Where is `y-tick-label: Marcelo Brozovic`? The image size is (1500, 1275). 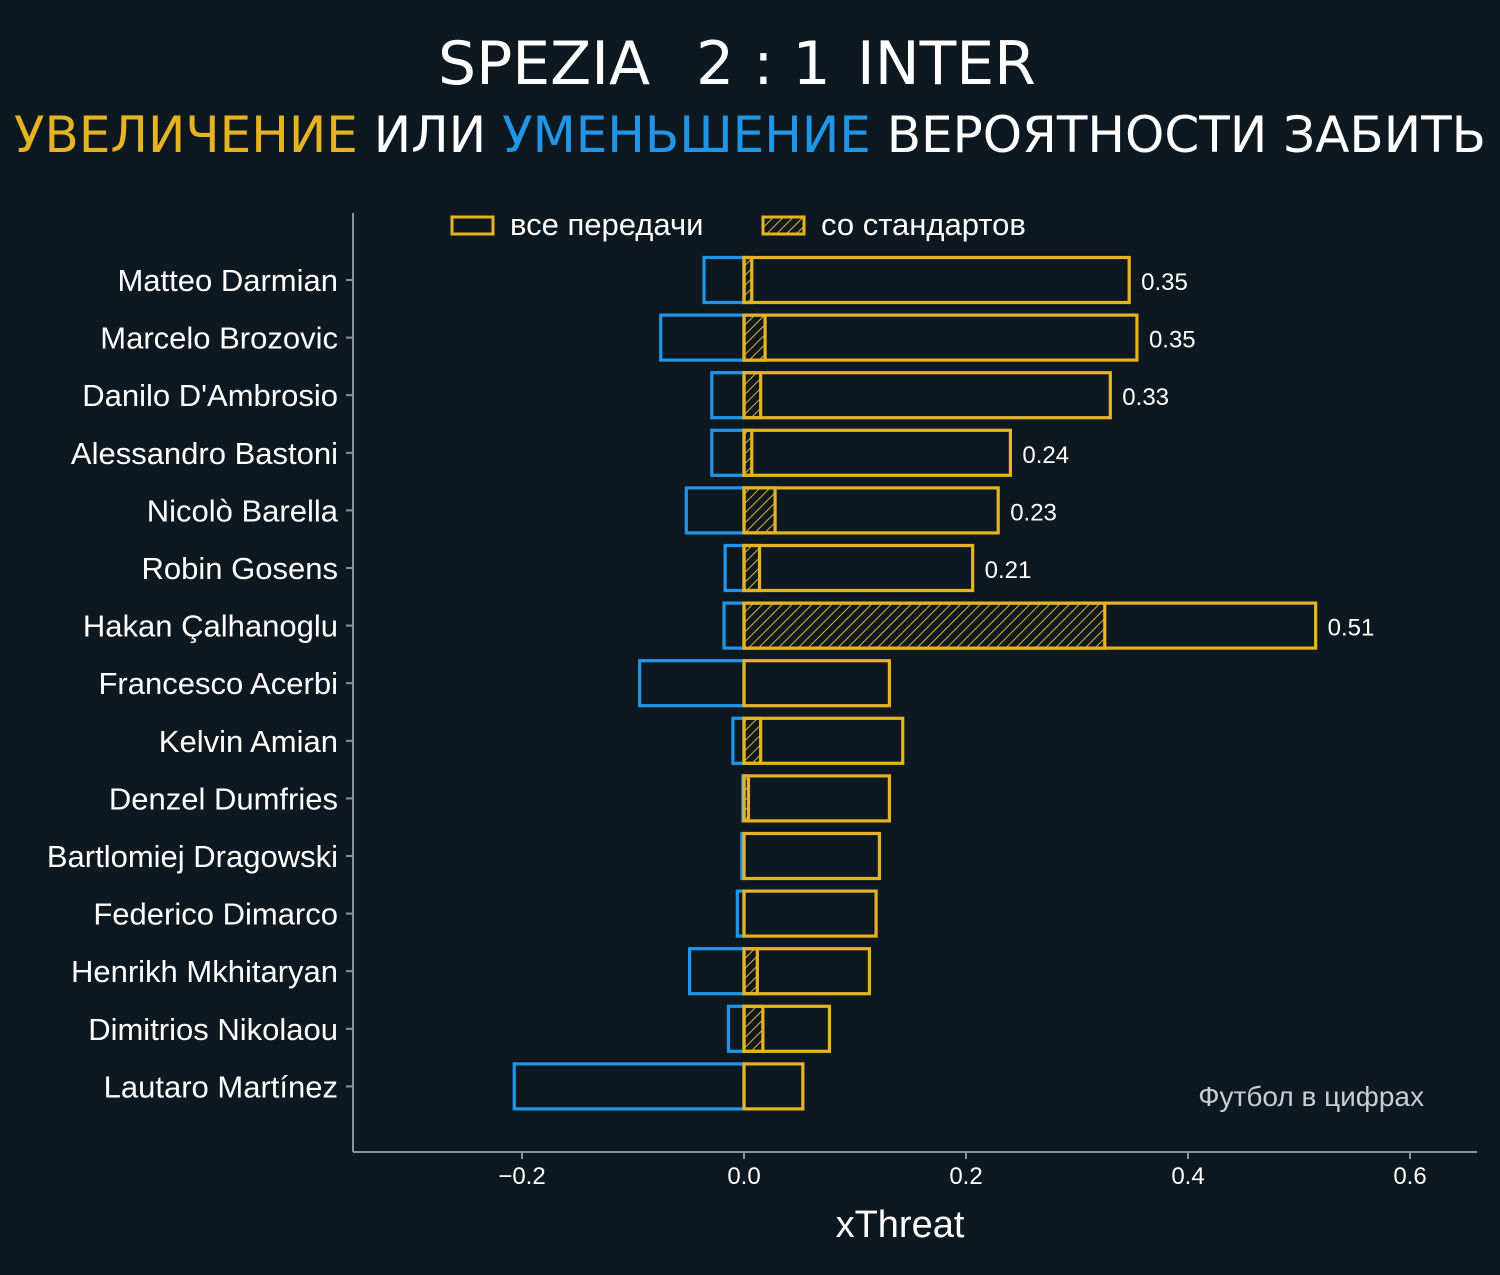 y-tick-label: Marcelo Brozovic is located at coordinates (219, 338).